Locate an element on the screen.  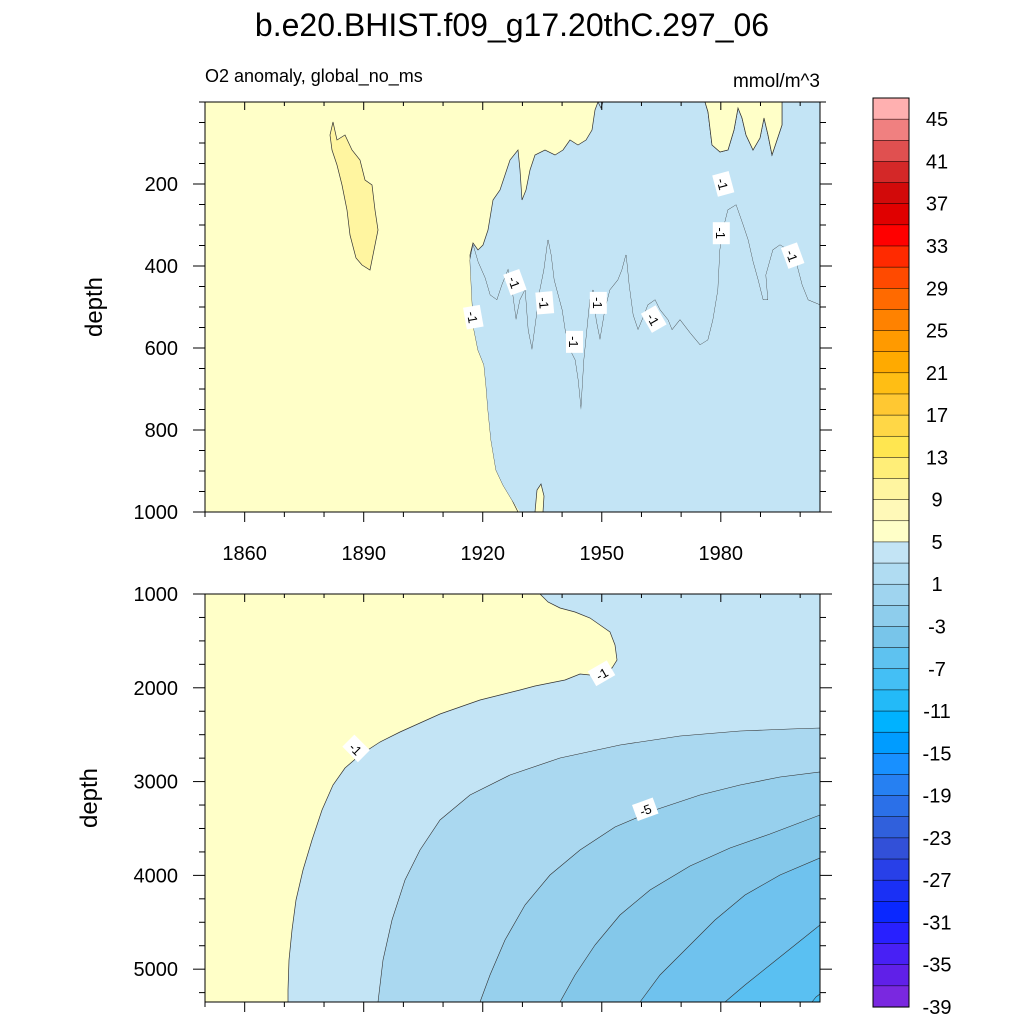
x-tick-label: 1860 is located at coordinates (244, 554).